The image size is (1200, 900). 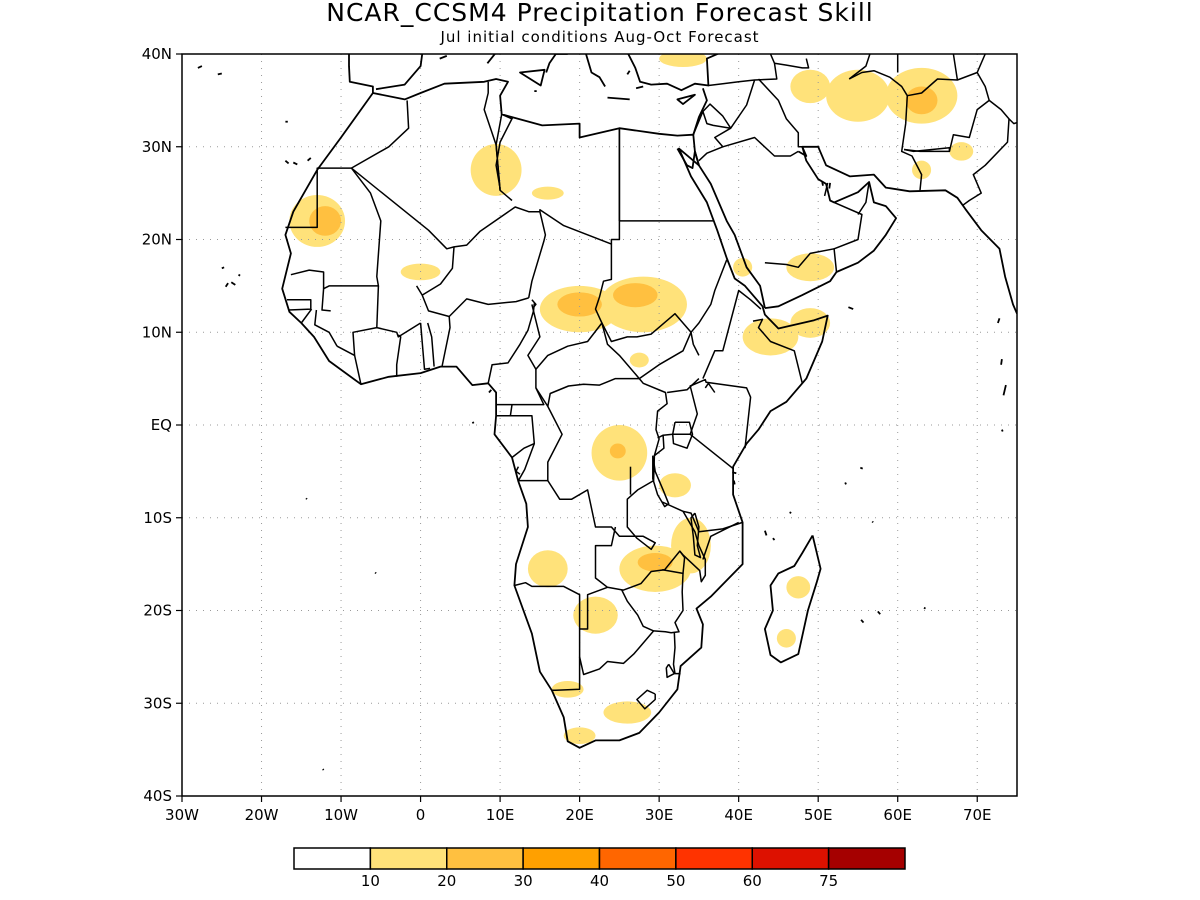 I want to click on lat-tick-label: EQ, so click(x=161, y=425).